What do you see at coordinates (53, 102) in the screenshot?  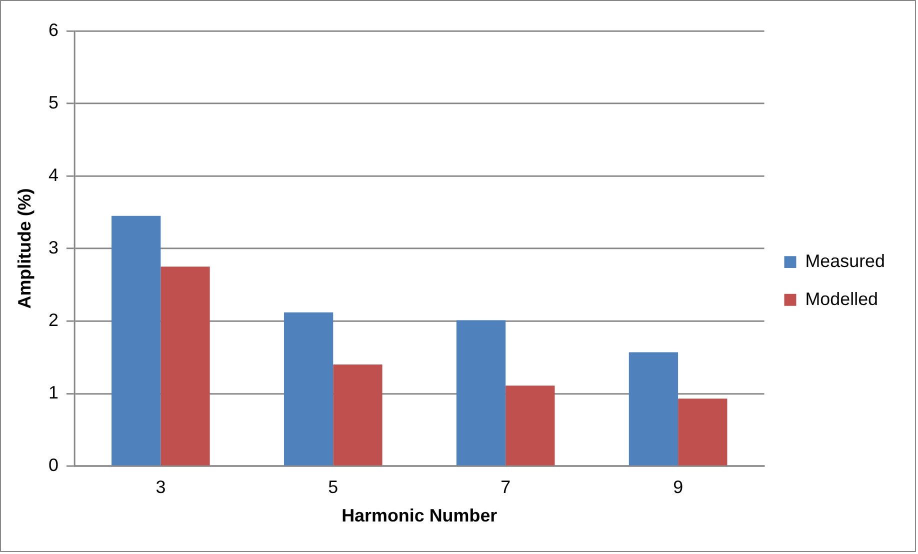 I see `y-tick-label: 5` at bounding box center [53, 102].